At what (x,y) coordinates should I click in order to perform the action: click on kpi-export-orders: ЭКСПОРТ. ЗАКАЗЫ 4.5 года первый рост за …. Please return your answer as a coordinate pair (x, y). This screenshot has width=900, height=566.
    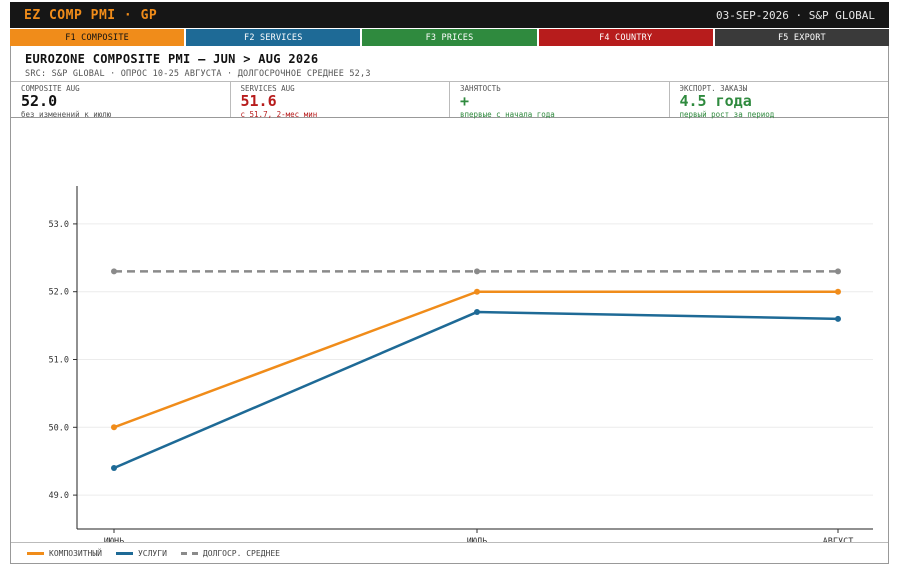
    Looking at the image, I should click on (779, 100).